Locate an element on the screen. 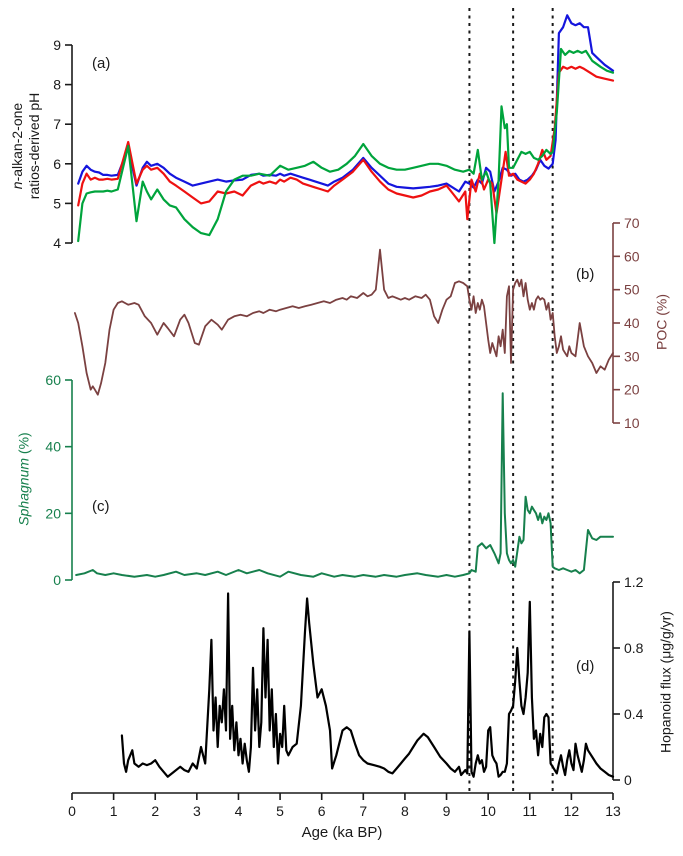  y-tick-label: 0.4 is located at coordinates (634, 714).